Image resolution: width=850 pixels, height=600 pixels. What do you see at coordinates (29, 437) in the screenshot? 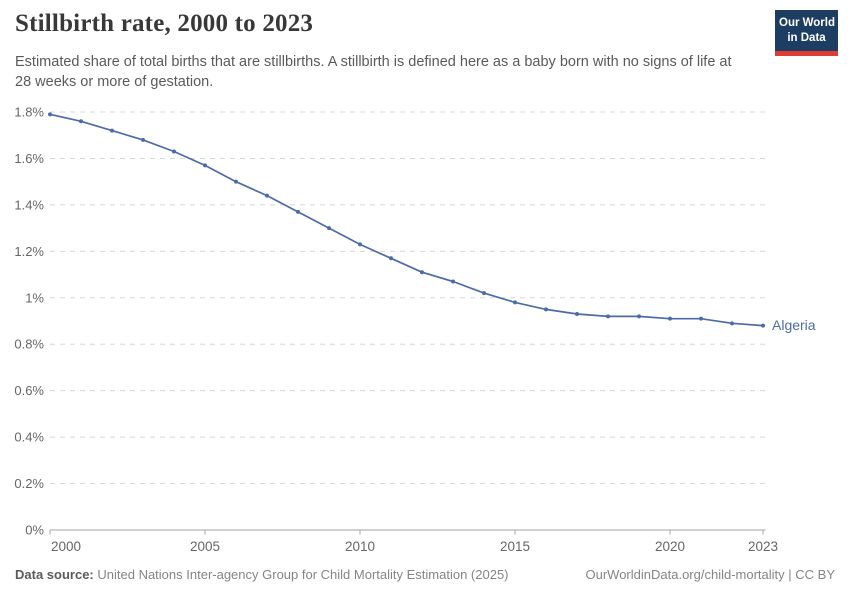
I see `y-tick-label: 0.4%` at bounding box center [29, 437].